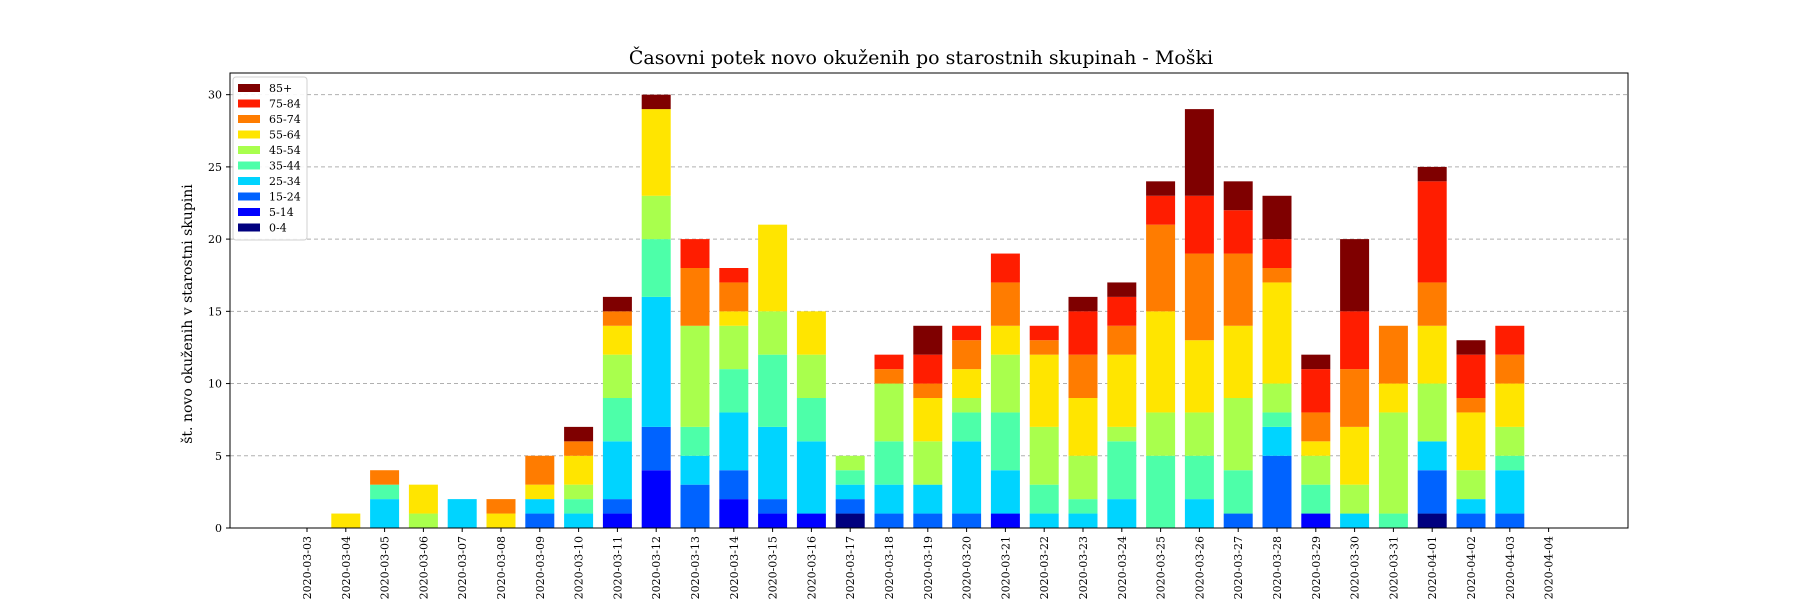  I want to click on bar-segment-85+-2020-03-29, so click(1316, 362).